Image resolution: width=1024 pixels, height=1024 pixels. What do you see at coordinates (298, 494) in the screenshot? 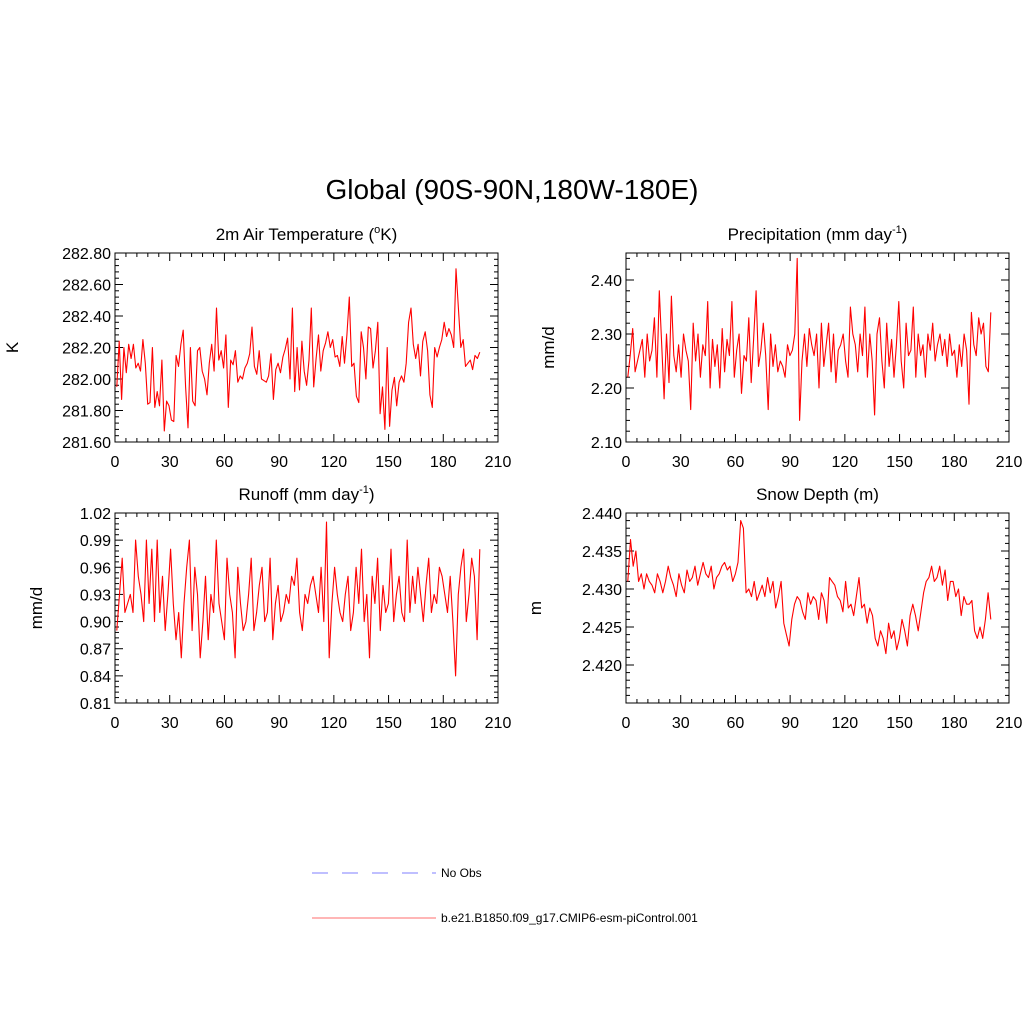
I see `panel-title-main: Runoff (mm day` at bounding box center [298, 494].